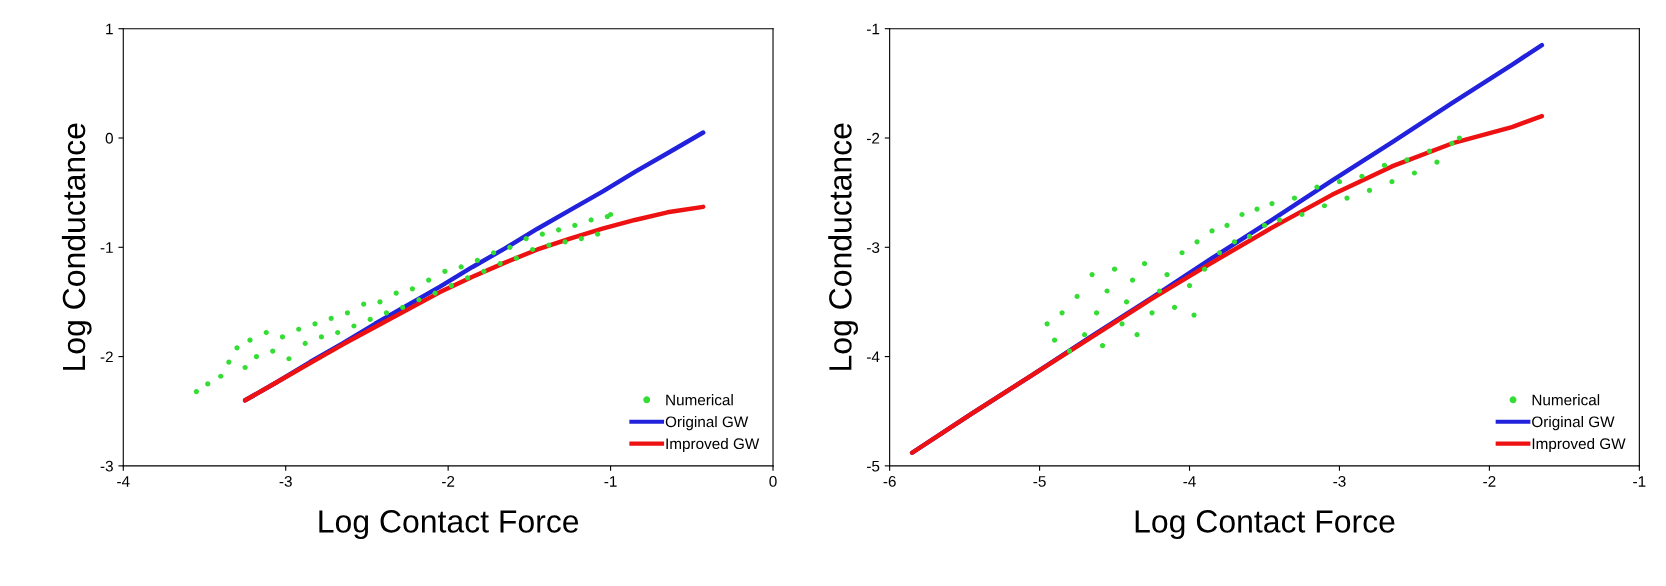 This screenshot has width=1666, height=586. Describe the element at coordinates (1039, 481) in the screenshot. I see `x-tick-label: -5` at that location.